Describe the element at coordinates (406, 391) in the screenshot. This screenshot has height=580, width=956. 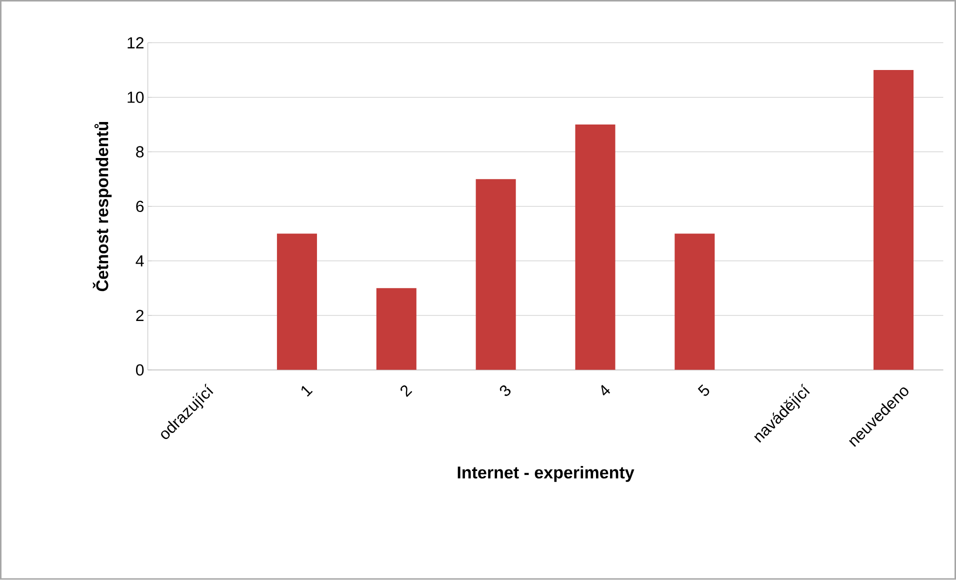
I see `x-tick-label: 2` at that location.